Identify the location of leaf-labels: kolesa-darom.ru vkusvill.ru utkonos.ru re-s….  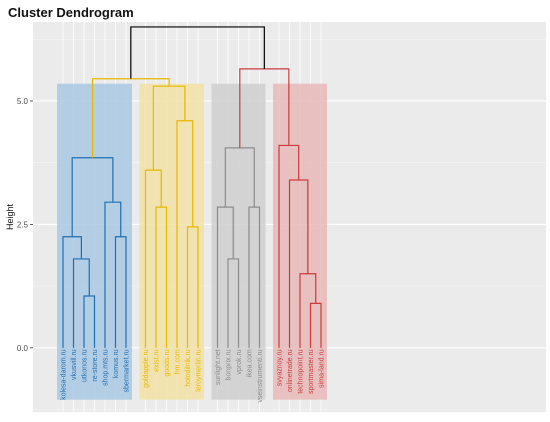
(193, 375).